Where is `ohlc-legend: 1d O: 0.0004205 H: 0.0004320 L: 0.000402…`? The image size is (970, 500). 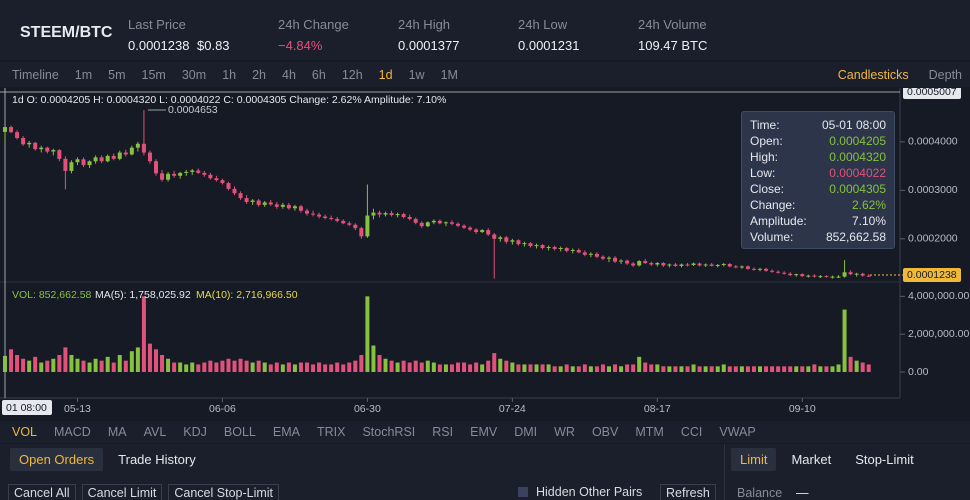
ohlc-legend: 1d O: 0.0004205 H: 0.0004320 L: 0.000402… is located at coordinates (229, 100).